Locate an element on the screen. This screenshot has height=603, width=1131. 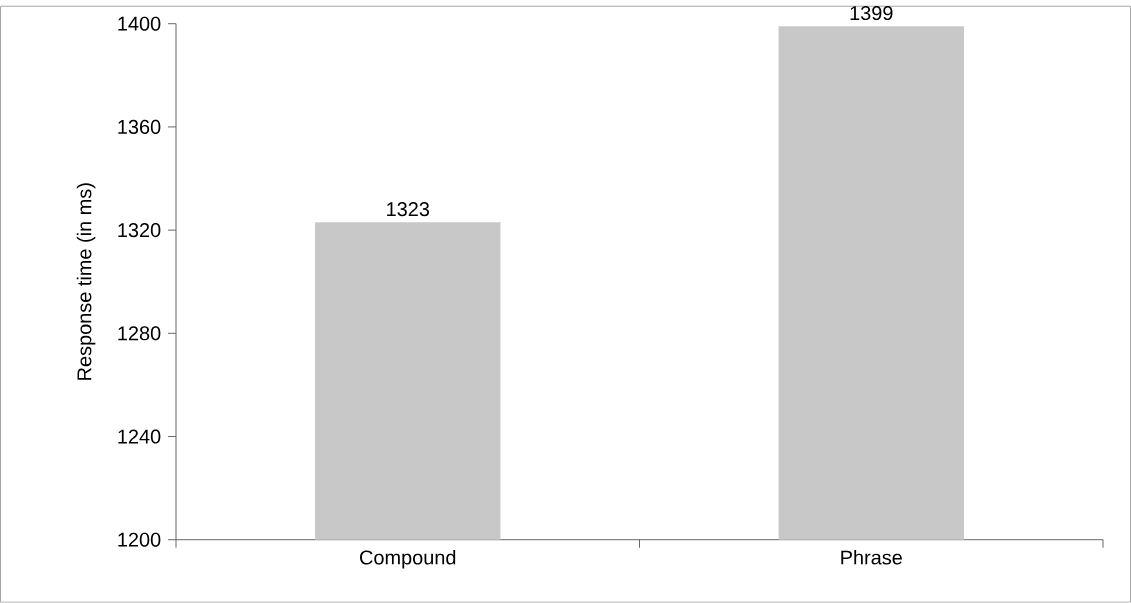
data-label: 1323 is located at coordinates (408, 209).